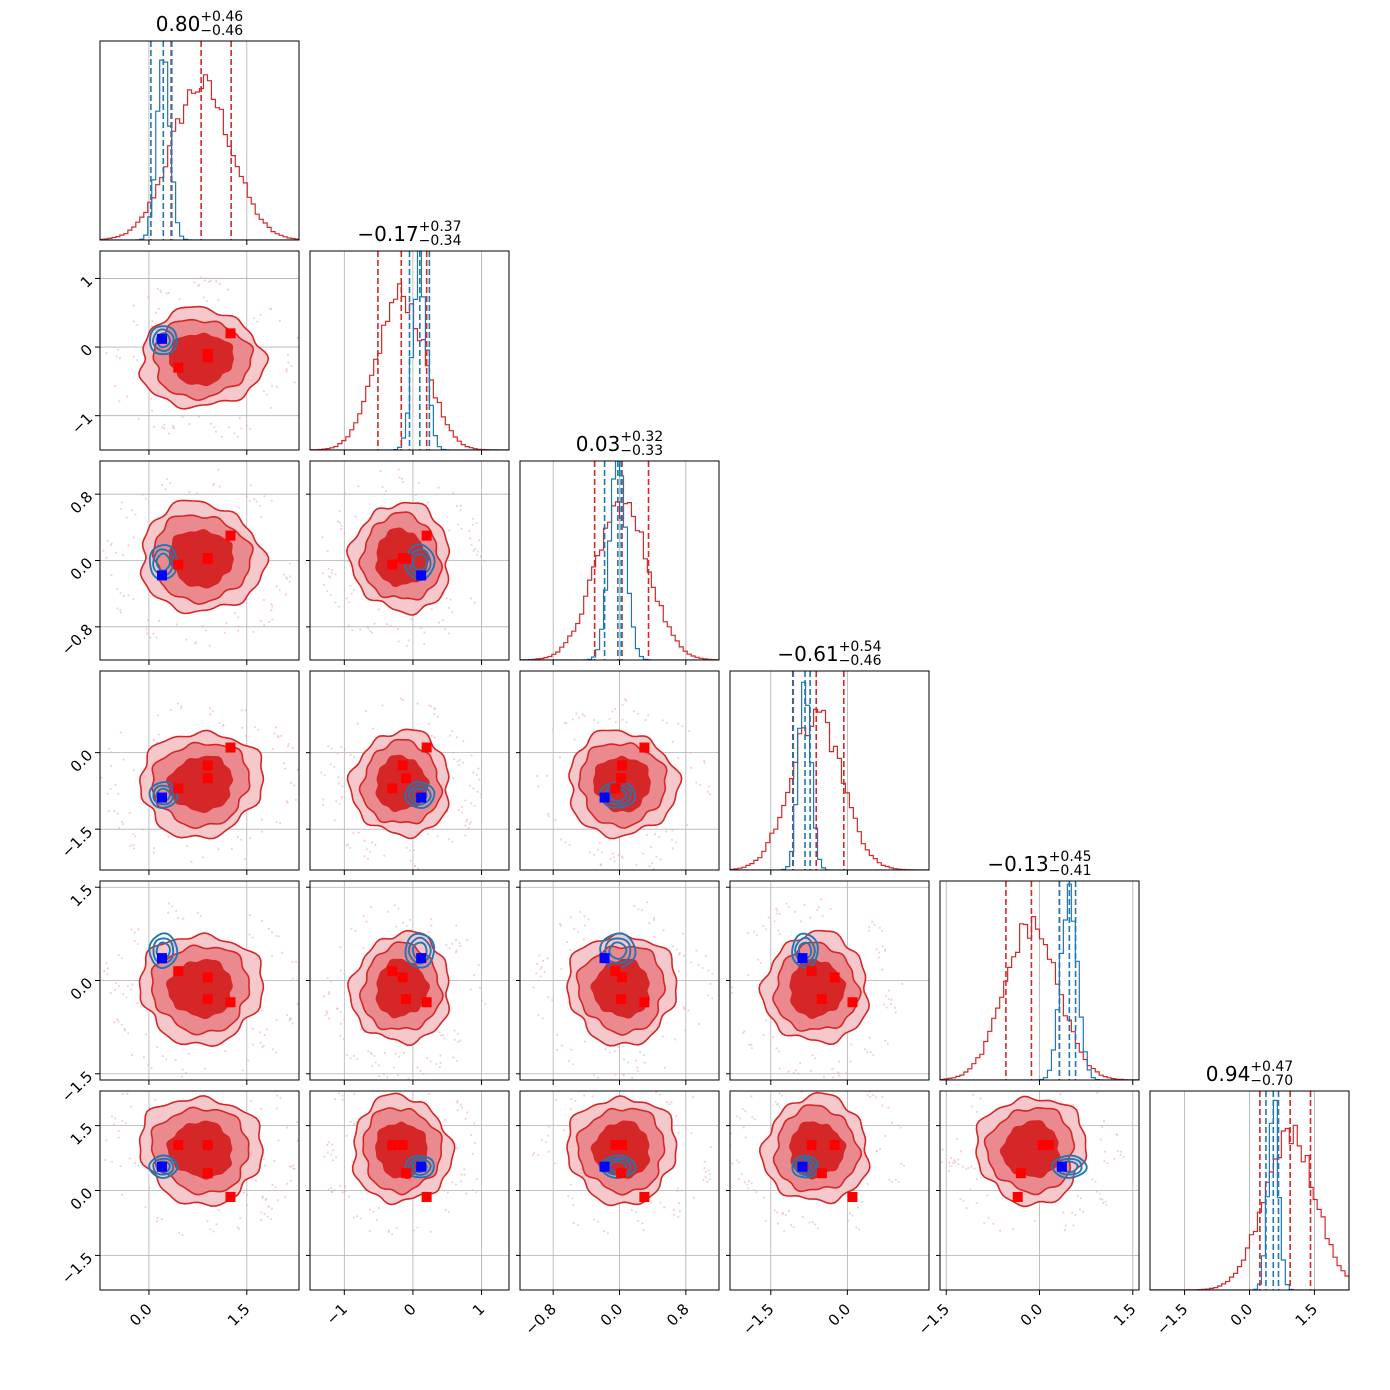 This screenshot has width=1390, height=1390. I want to click on x-tick-label: −1, so click(337, 1314).